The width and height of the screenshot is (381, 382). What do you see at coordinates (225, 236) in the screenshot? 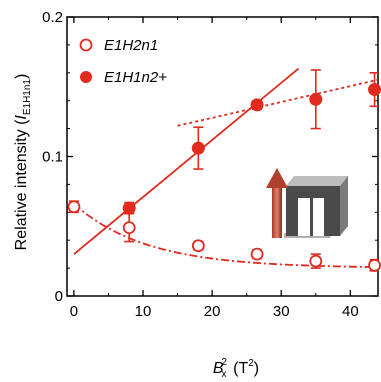
I see `fit-line-dash-dot` at bounding box center [225, 236].